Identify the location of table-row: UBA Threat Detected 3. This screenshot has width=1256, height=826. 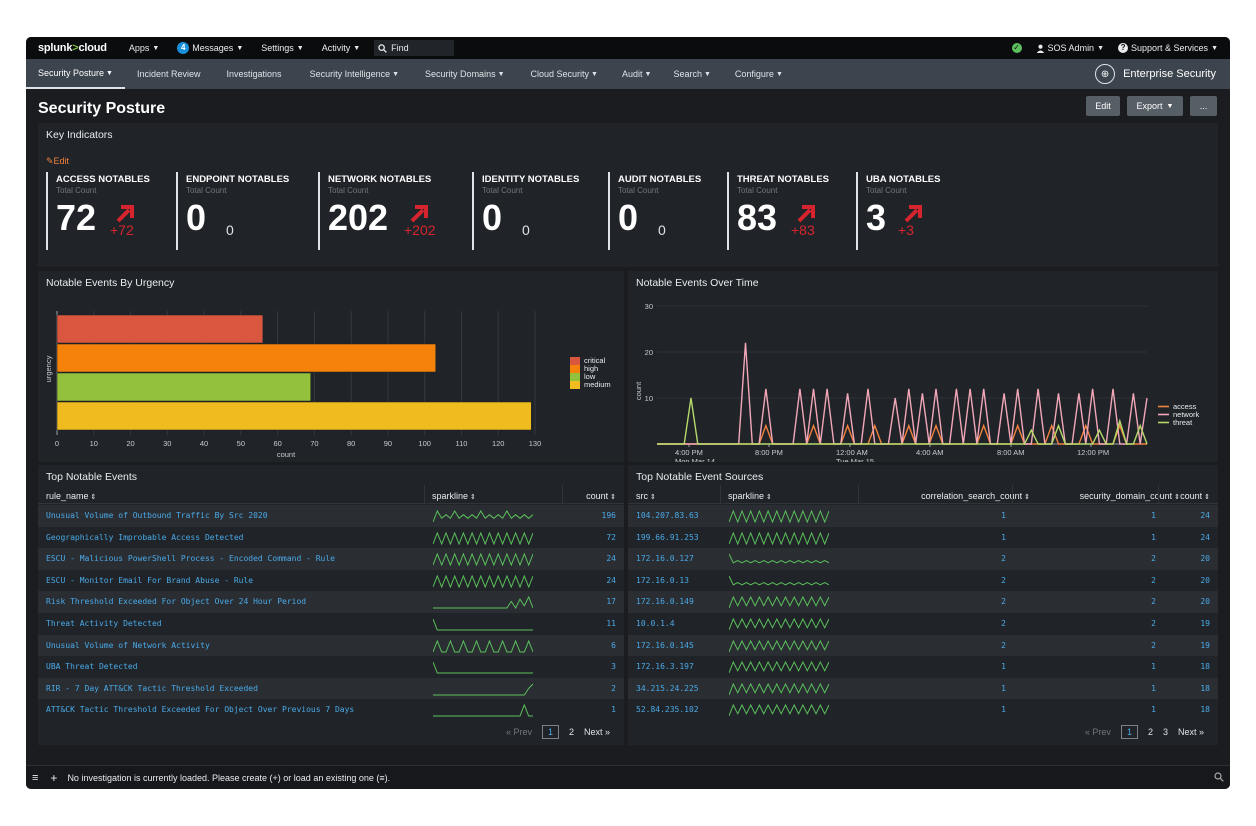
(331, 667).